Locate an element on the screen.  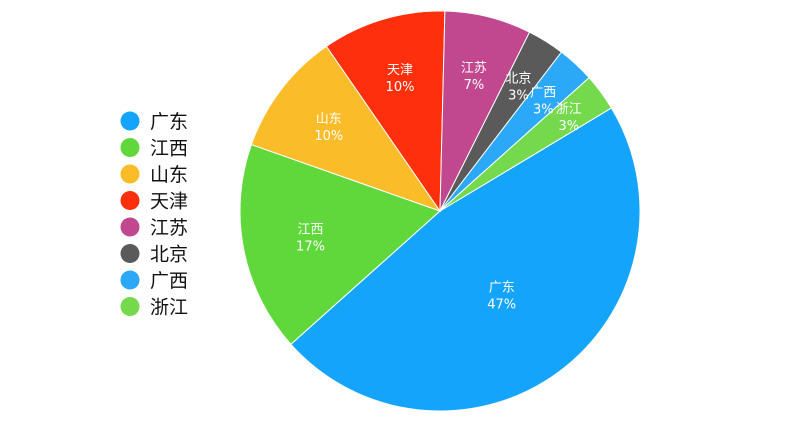
slice-label-name: 山东 is located at coordinates (329, 119).